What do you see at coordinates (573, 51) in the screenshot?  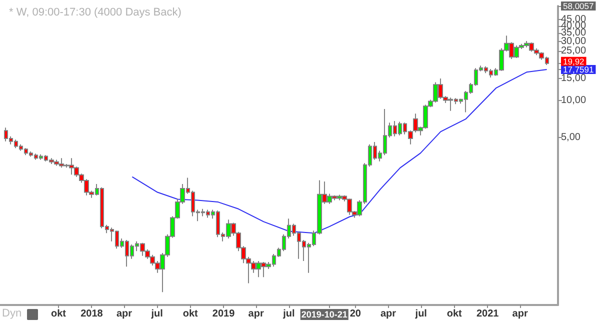 I see `y-tick-label: 25,00` at bounding box center [573, 51].